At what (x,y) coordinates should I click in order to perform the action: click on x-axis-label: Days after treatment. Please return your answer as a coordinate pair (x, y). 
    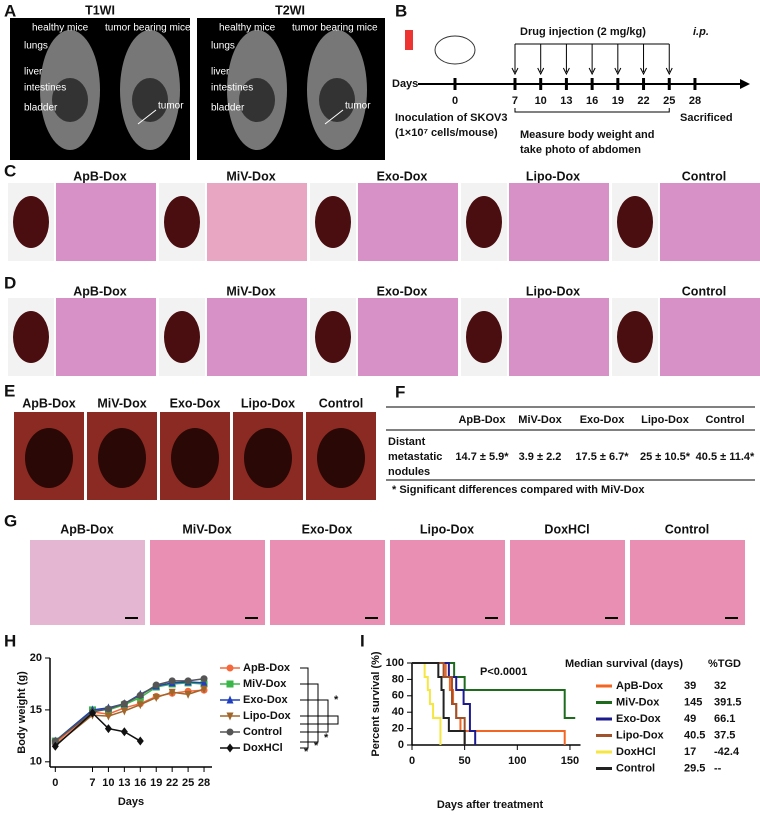
    Looking at the image, I should click on (490, 805).